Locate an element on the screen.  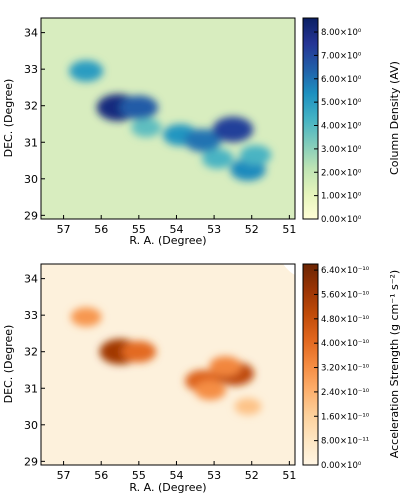
colorbar-tick-label: 7.00×10⁰ is located at coordinates (341, 56).